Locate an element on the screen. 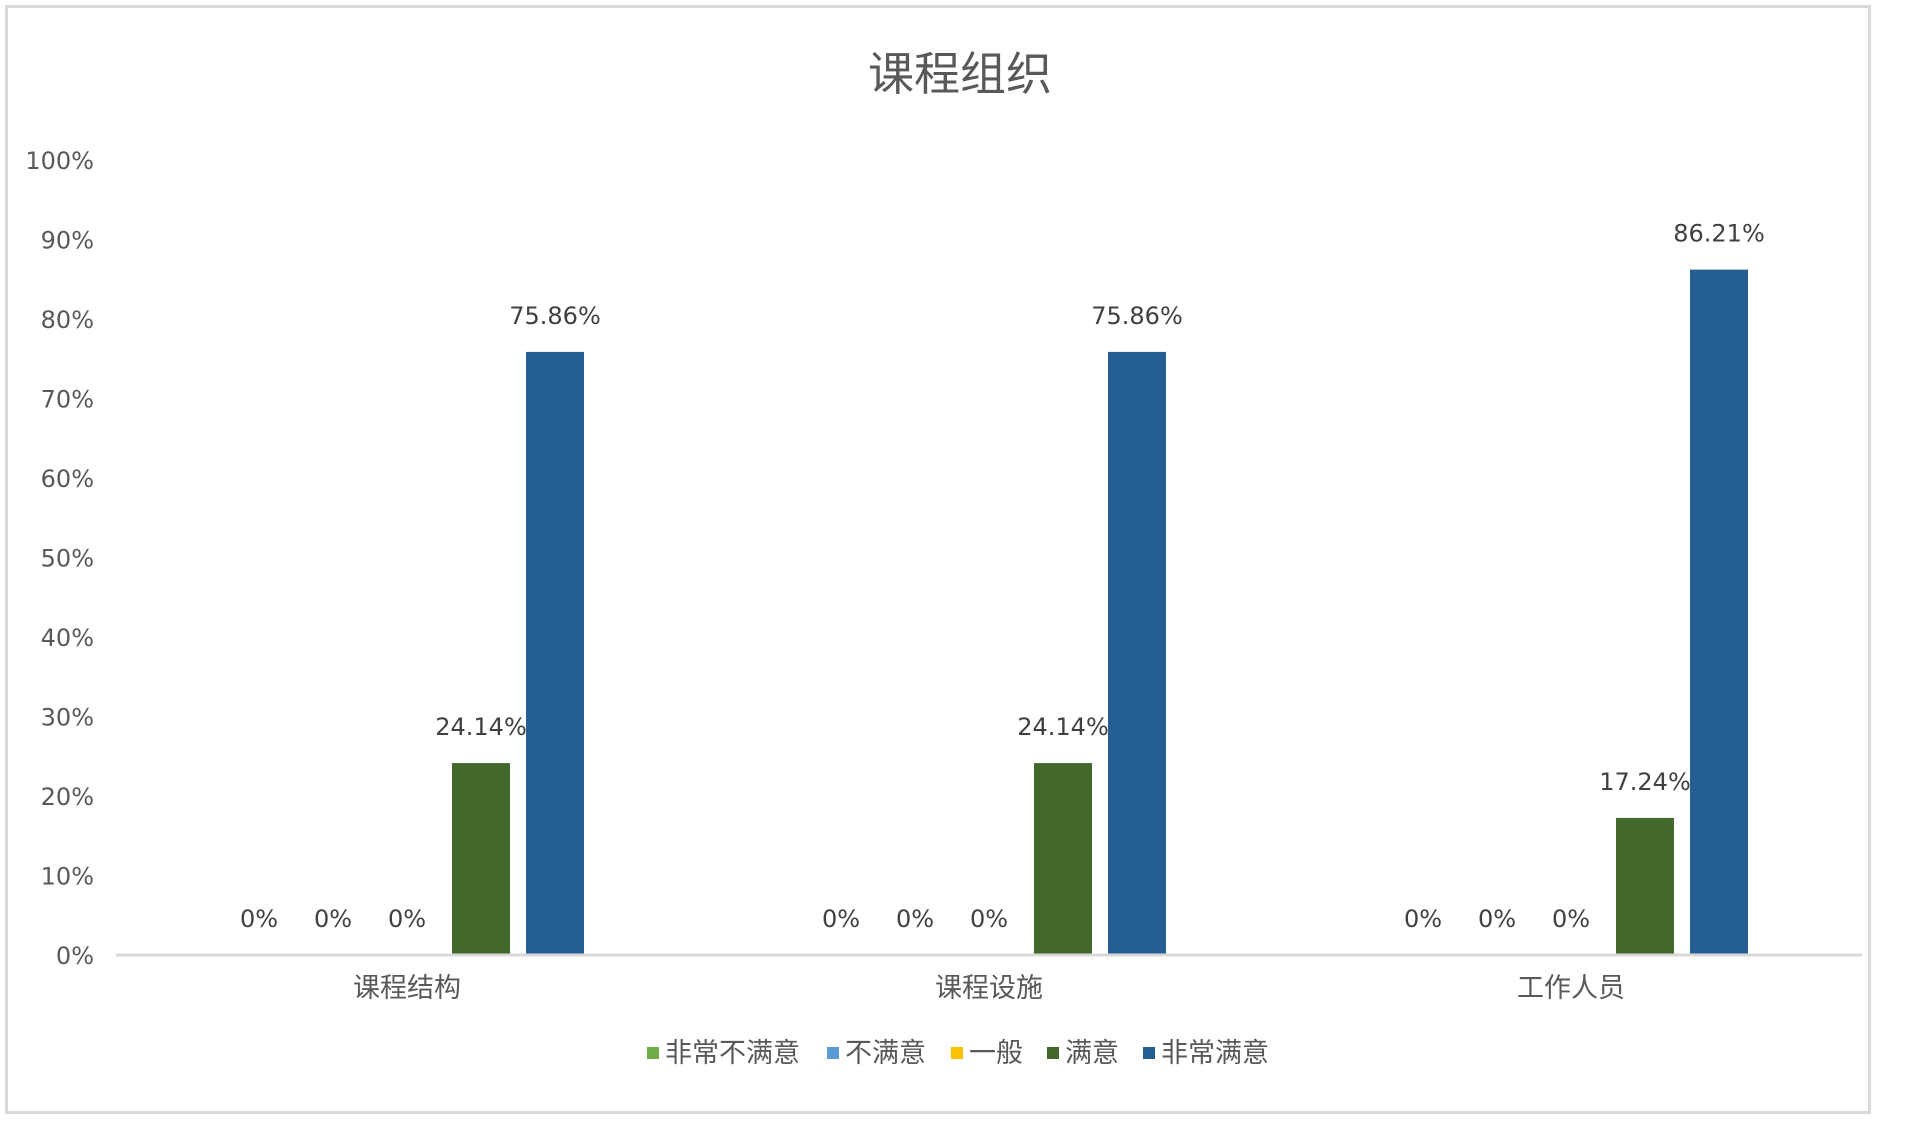 This screenshot has height=1122, width=1915. y-tick-label: 80% is located at coordinates (67, 320).